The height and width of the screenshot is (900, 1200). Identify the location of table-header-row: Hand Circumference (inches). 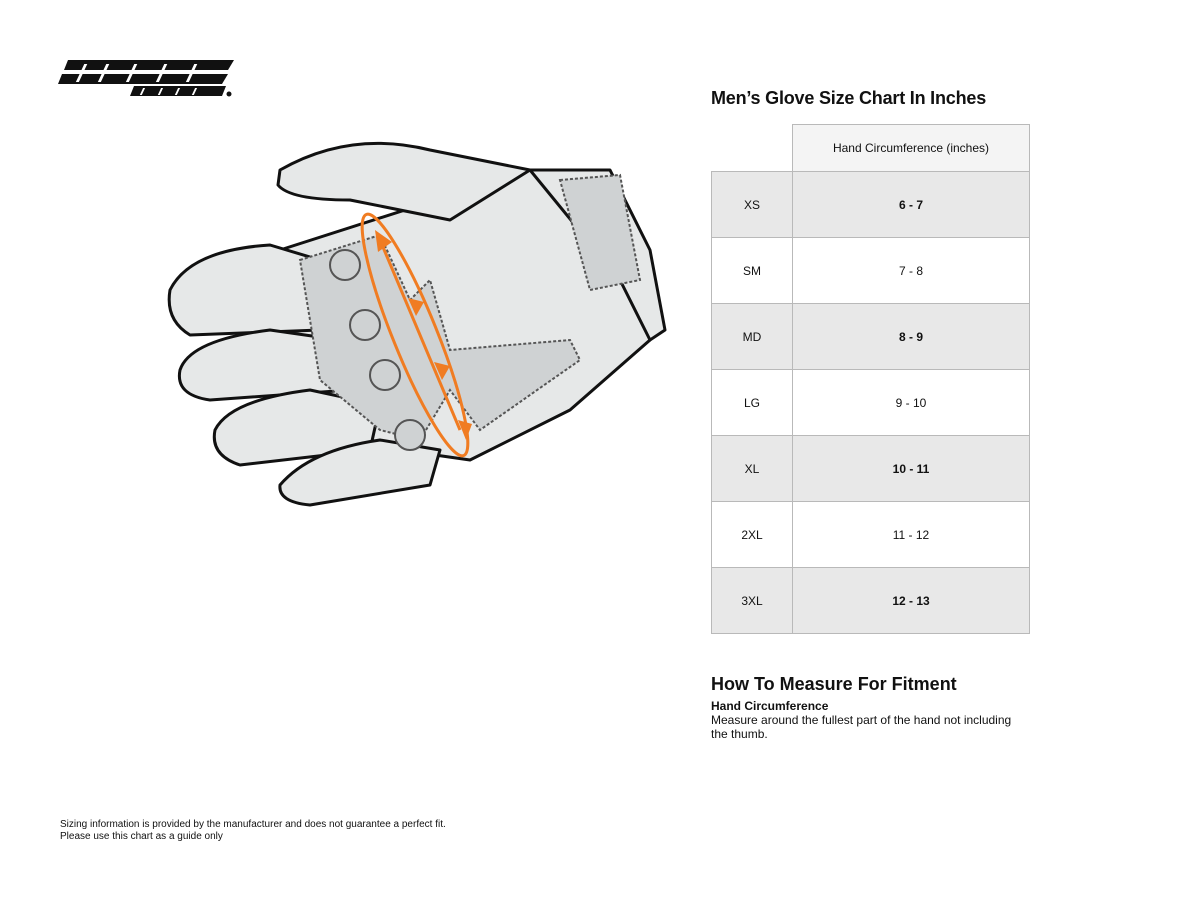
(870, 148).